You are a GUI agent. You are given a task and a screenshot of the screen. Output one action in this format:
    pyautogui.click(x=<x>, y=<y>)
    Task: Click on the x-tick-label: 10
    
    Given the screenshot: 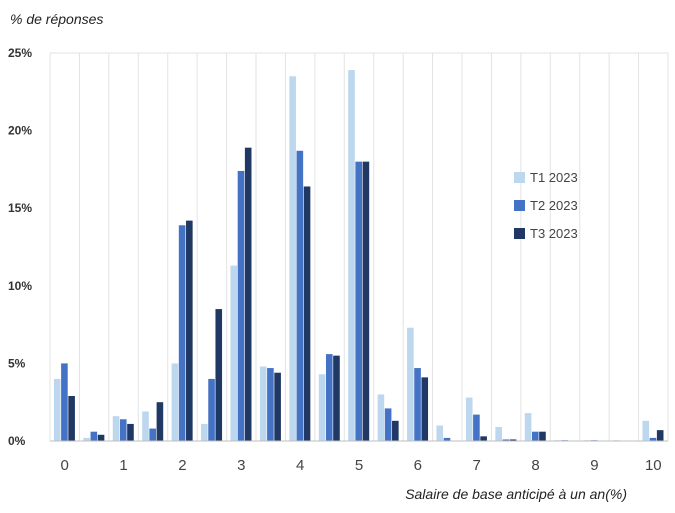 What is the action you would take?
    pyautogui.click(x=653, y=465)
    